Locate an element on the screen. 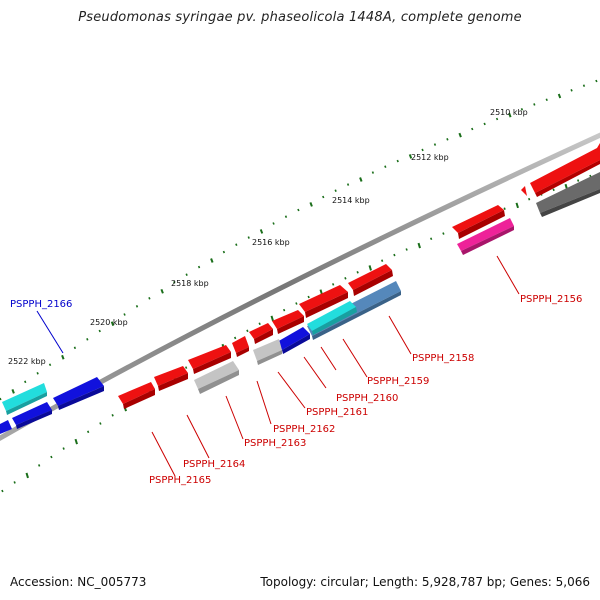 The image size is (600, 600). tick-label: 2516 kbp is located at coordinates (271, 242).